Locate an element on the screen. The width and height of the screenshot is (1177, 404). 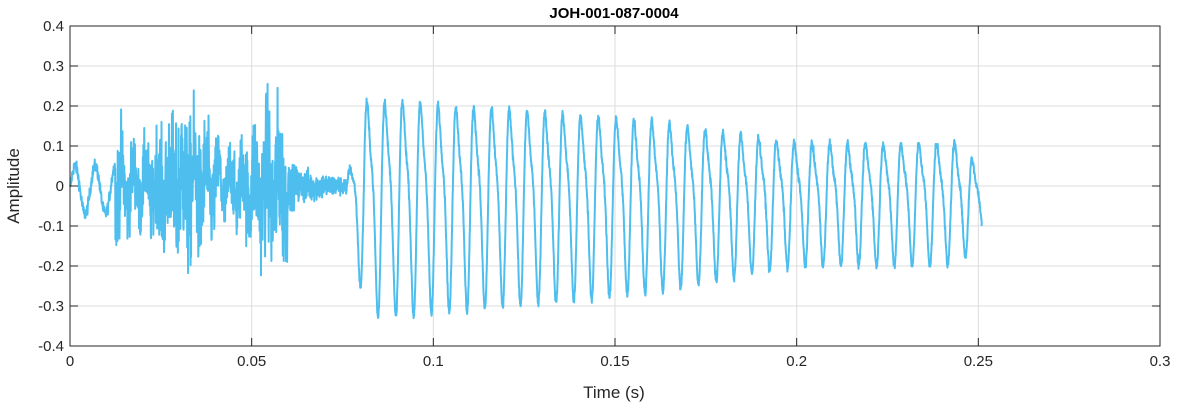
y-tick-label: -0.4 is located at coordinates (51, 346).